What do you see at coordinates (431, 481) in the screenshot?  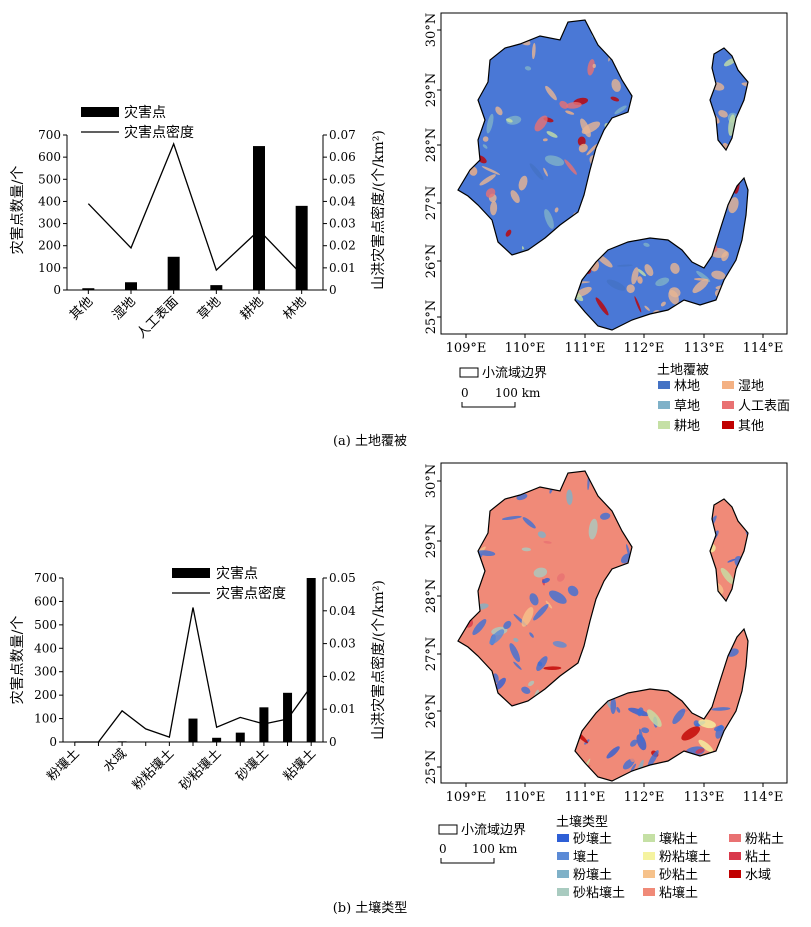 I see `map-y-tick-label: 30°N` at bounding box center [431, 481].